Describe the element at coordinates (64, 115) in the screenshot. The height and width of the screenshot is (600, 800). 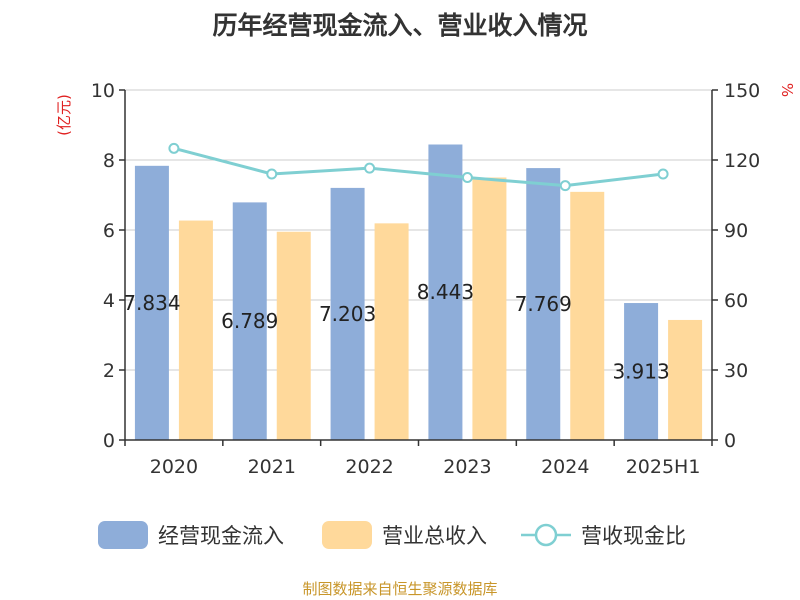
I see `left-axis-unit: (亿元)` at that location.